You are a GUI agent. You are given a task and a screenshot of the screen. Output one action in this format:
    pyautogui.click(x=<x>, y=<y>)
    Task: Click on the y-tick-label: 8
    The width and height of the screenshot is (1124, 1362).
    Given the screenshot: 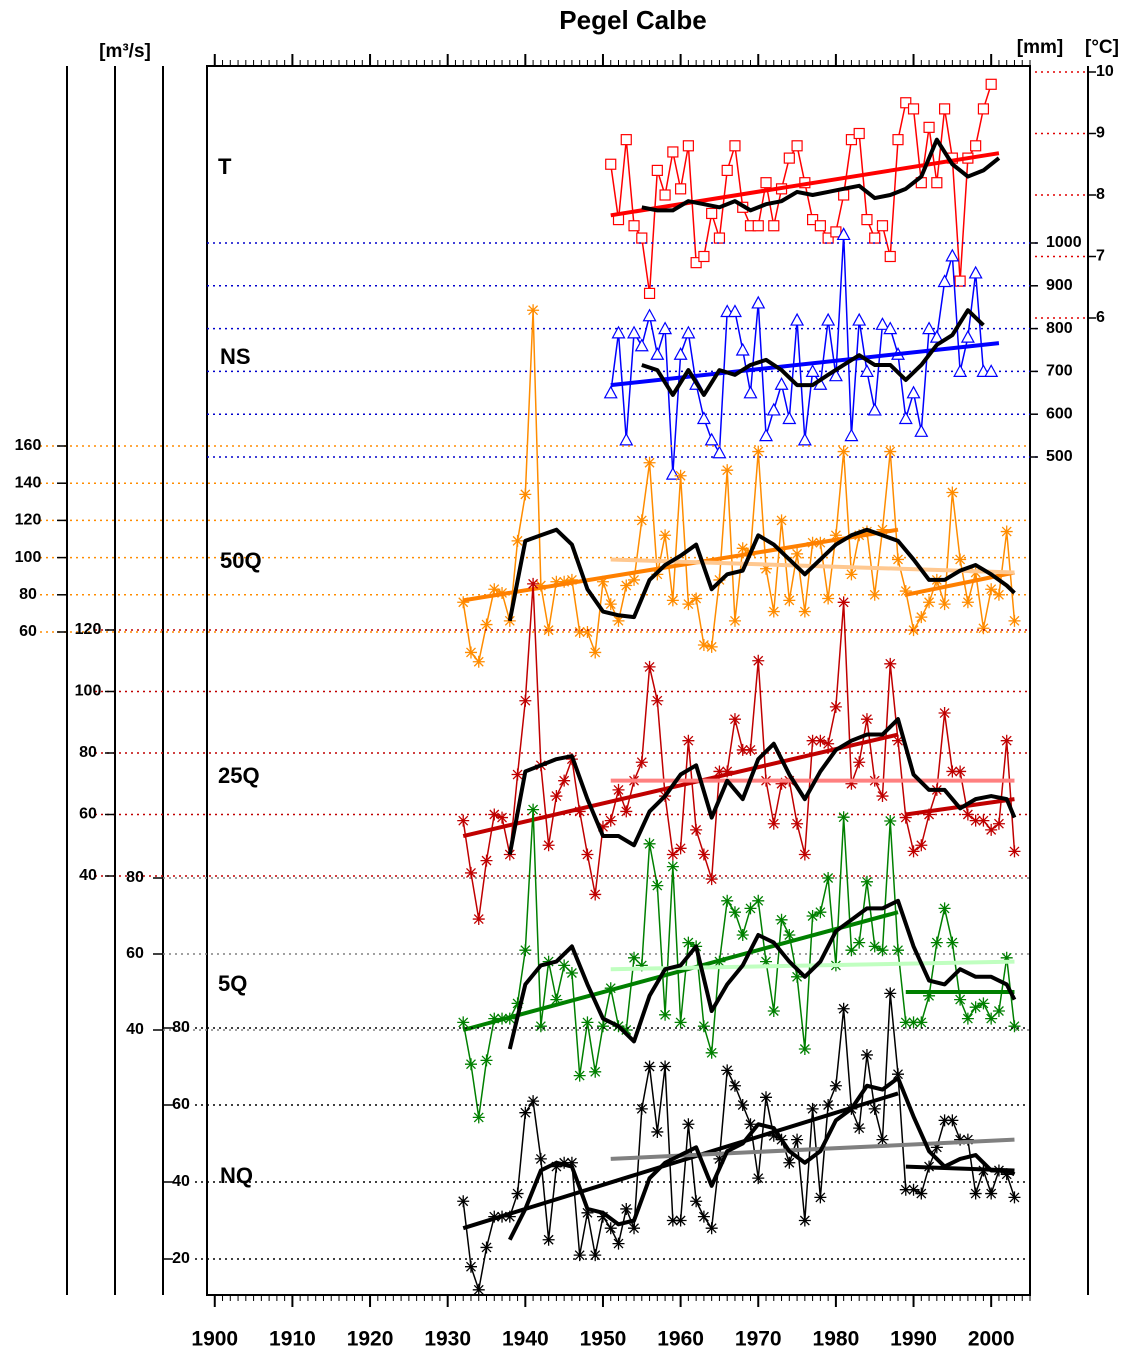 What is the action you would take?
    pyautogui.click(x=1100, y=194)
    